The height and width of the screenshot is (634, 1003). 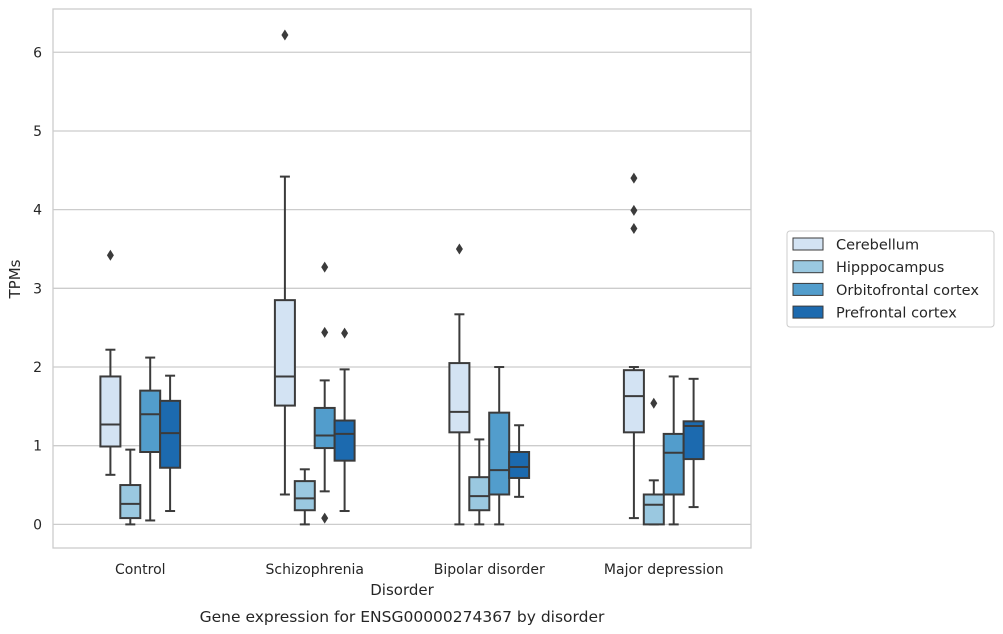 I want to click on y-tick-label: 4, so click(x=37, y=211).